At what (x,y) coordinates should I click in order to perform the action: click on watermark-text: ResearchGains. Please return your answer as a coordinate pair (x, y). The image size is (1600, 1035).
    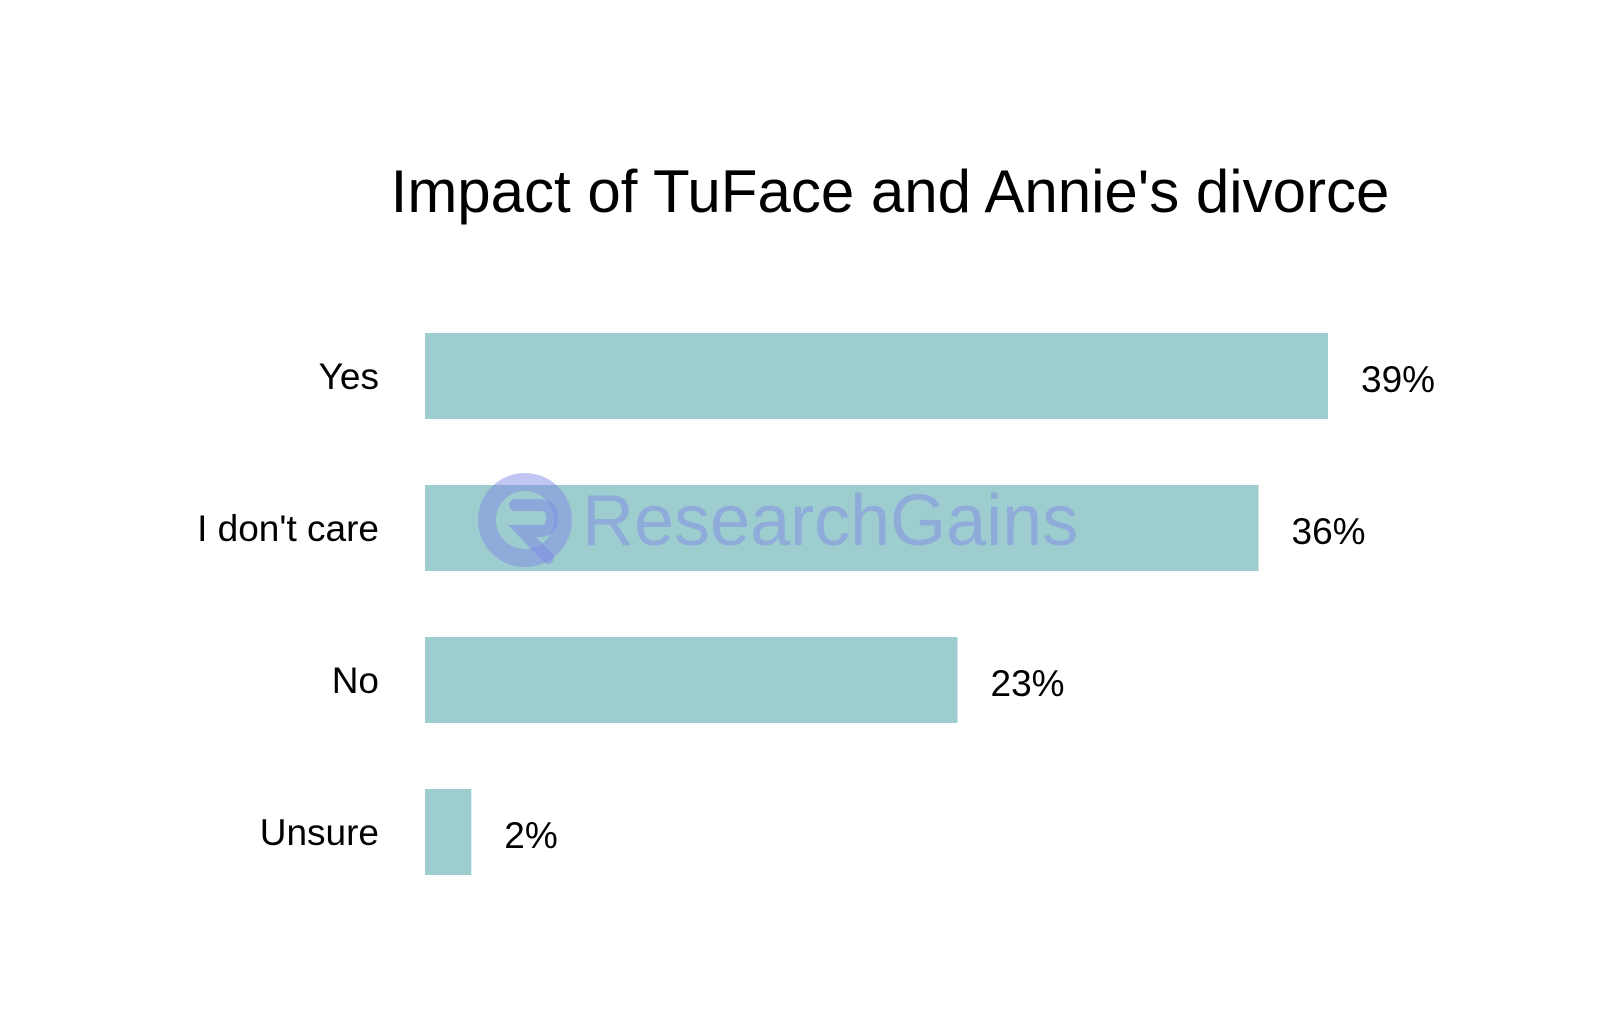
    Looking at the image, I should click on (830, 521).